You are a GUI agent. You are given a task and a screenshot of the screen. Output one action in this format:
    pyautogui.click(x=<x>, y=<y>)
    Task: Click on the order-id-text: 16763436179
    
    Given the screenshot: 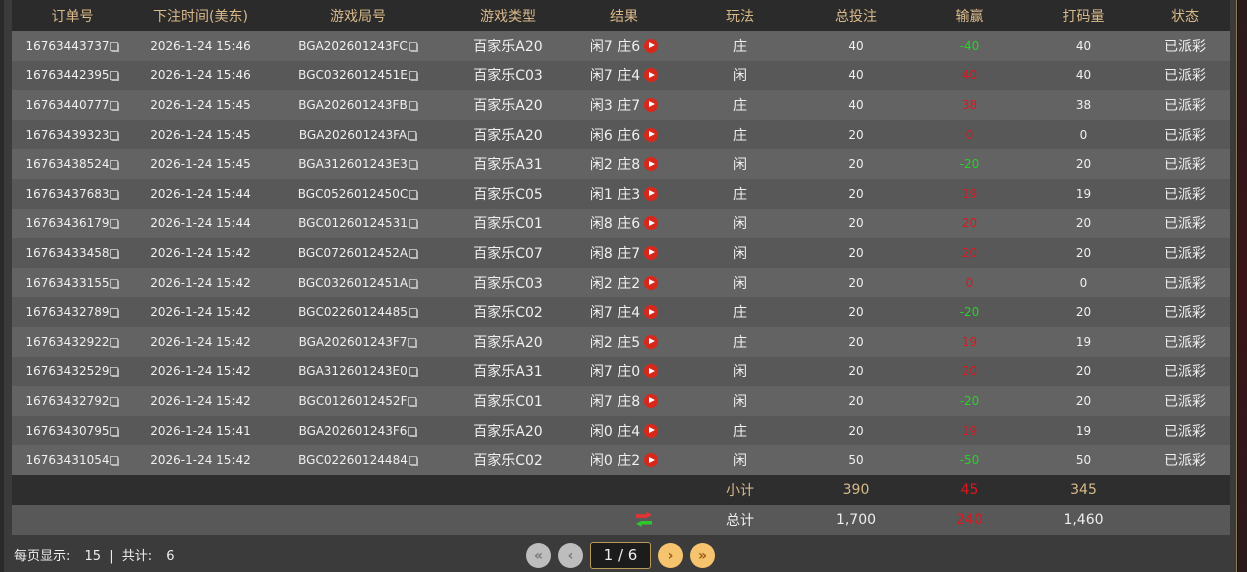 What is the action you would take?
    pyautogui.click(x=67, y=223)
    